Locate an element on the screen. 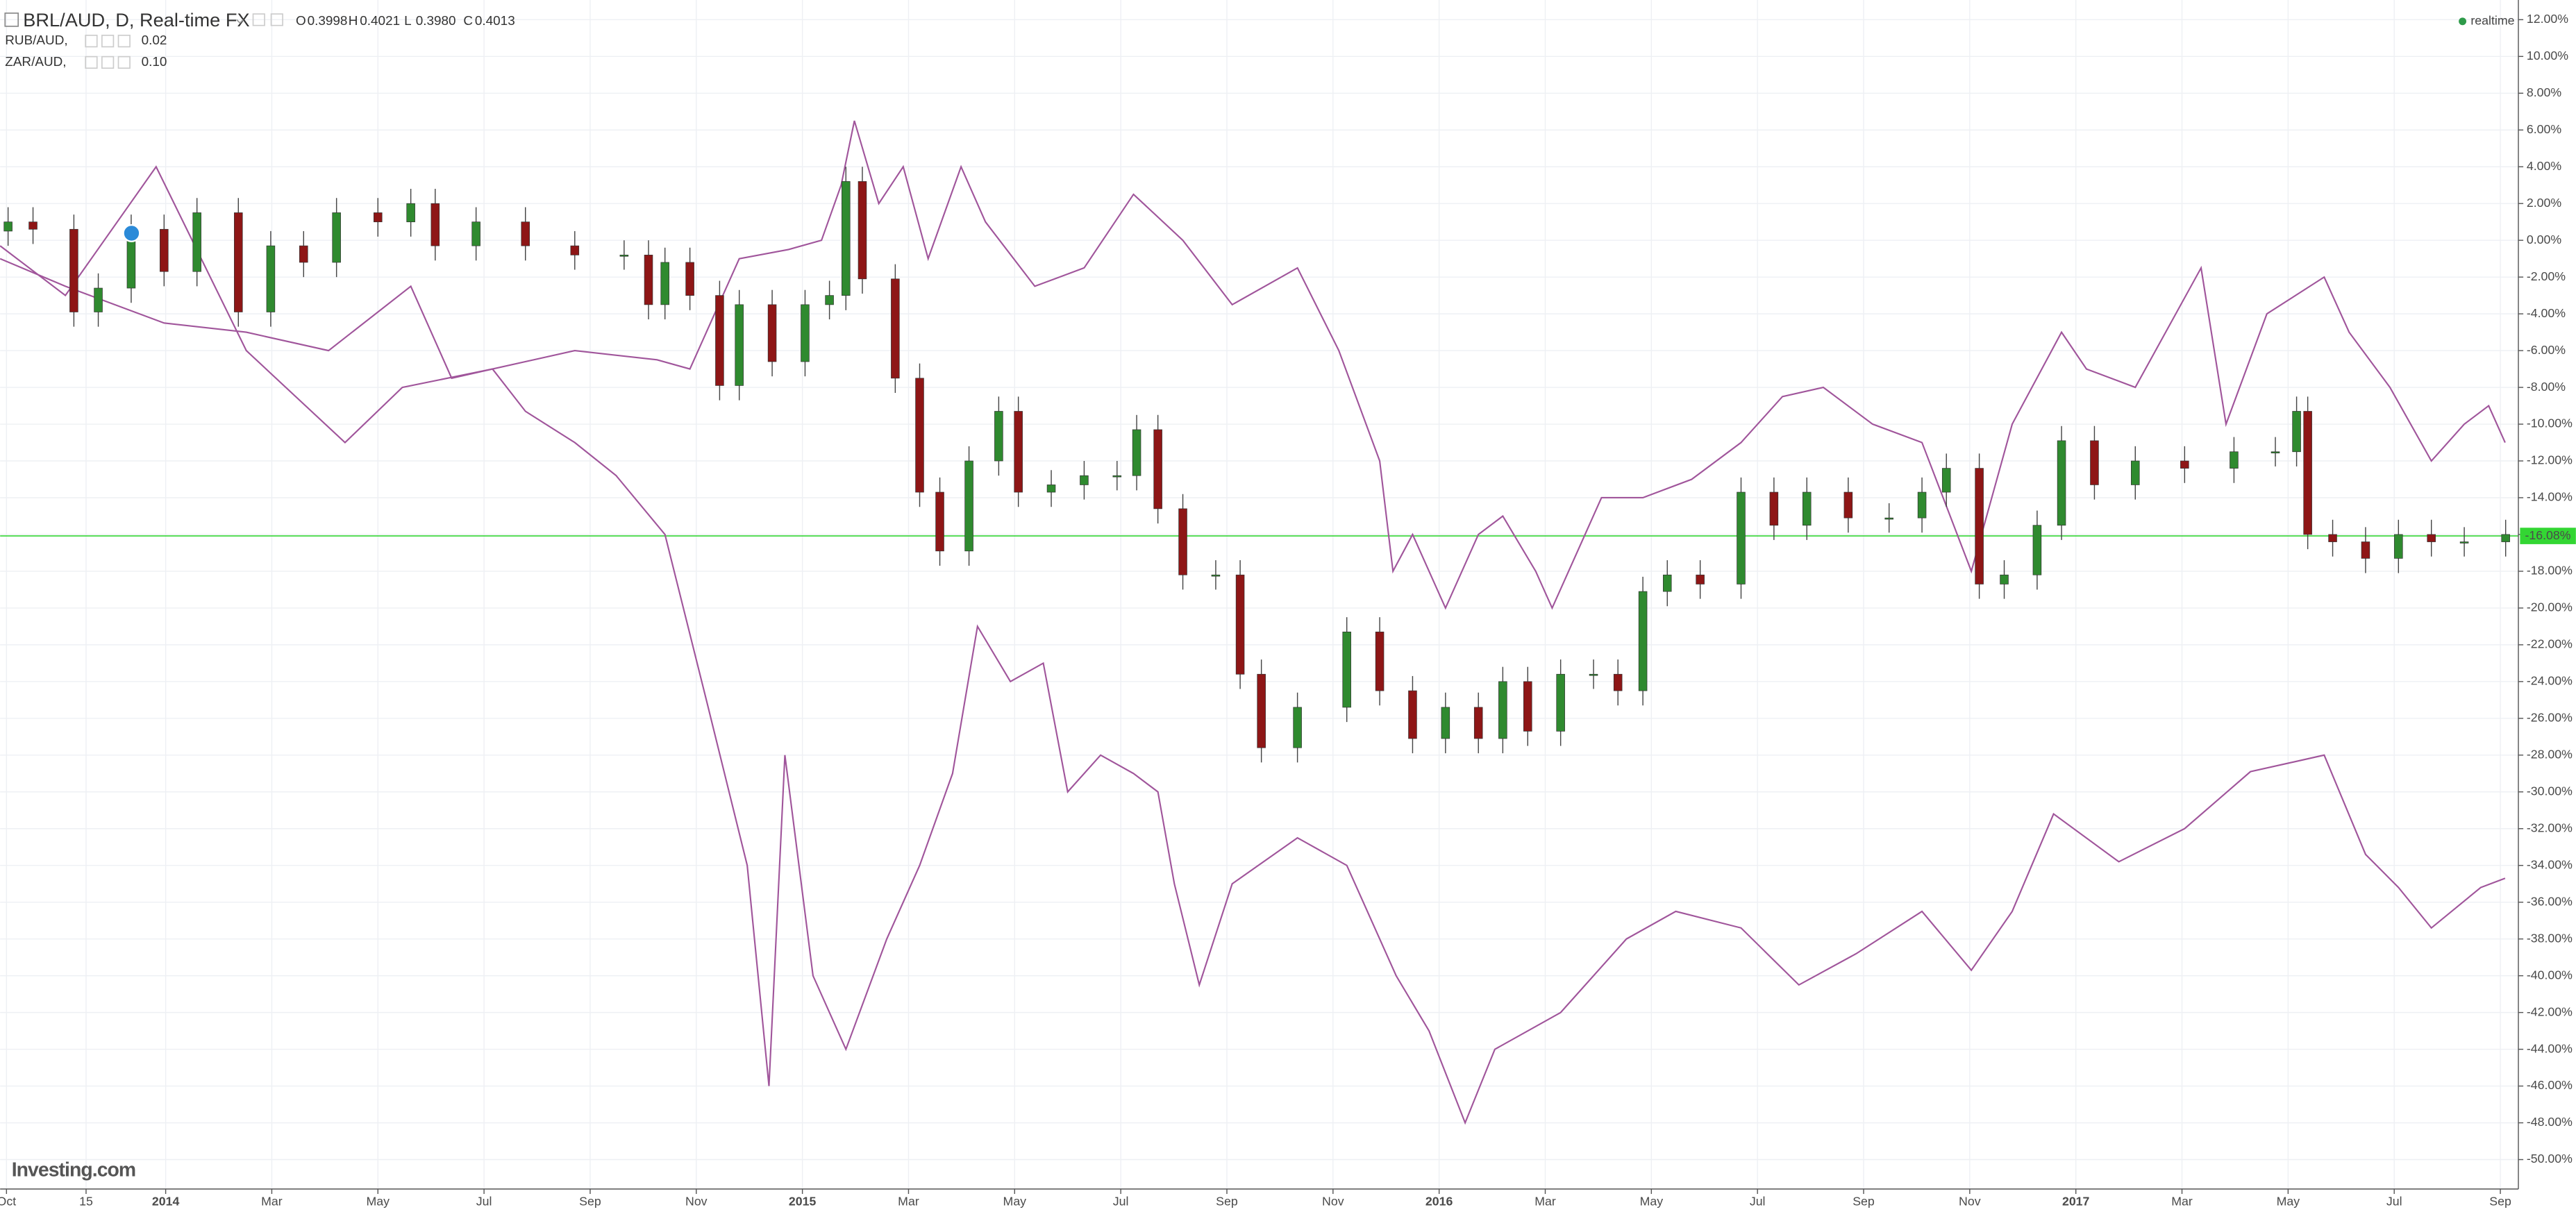  y-tick-label: 12.00% is located at coordinates (2547, 19).